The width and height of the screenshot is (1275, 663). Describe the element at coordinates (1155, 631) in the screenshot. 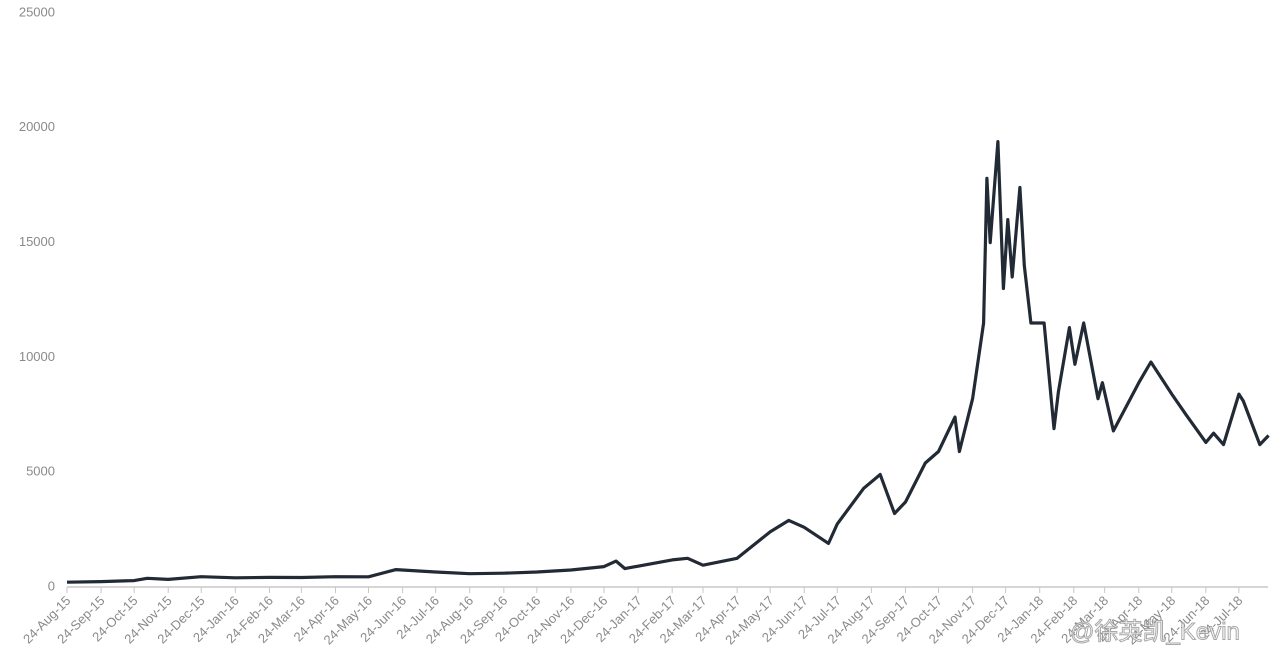

I see `watermark: @徐英凯_Kevin` at that location.